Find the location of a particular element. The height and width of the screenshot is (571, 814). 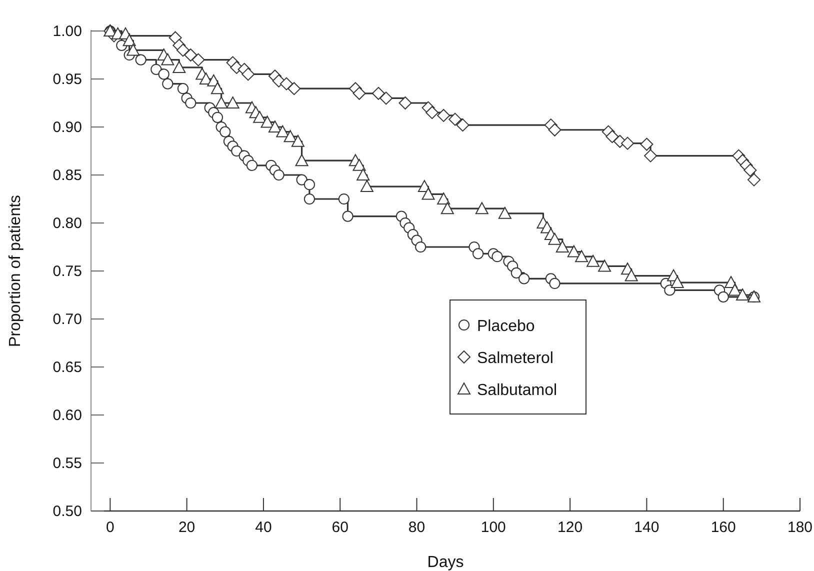

y-tick-label: 1.00 is located at coordinates (67, 31).